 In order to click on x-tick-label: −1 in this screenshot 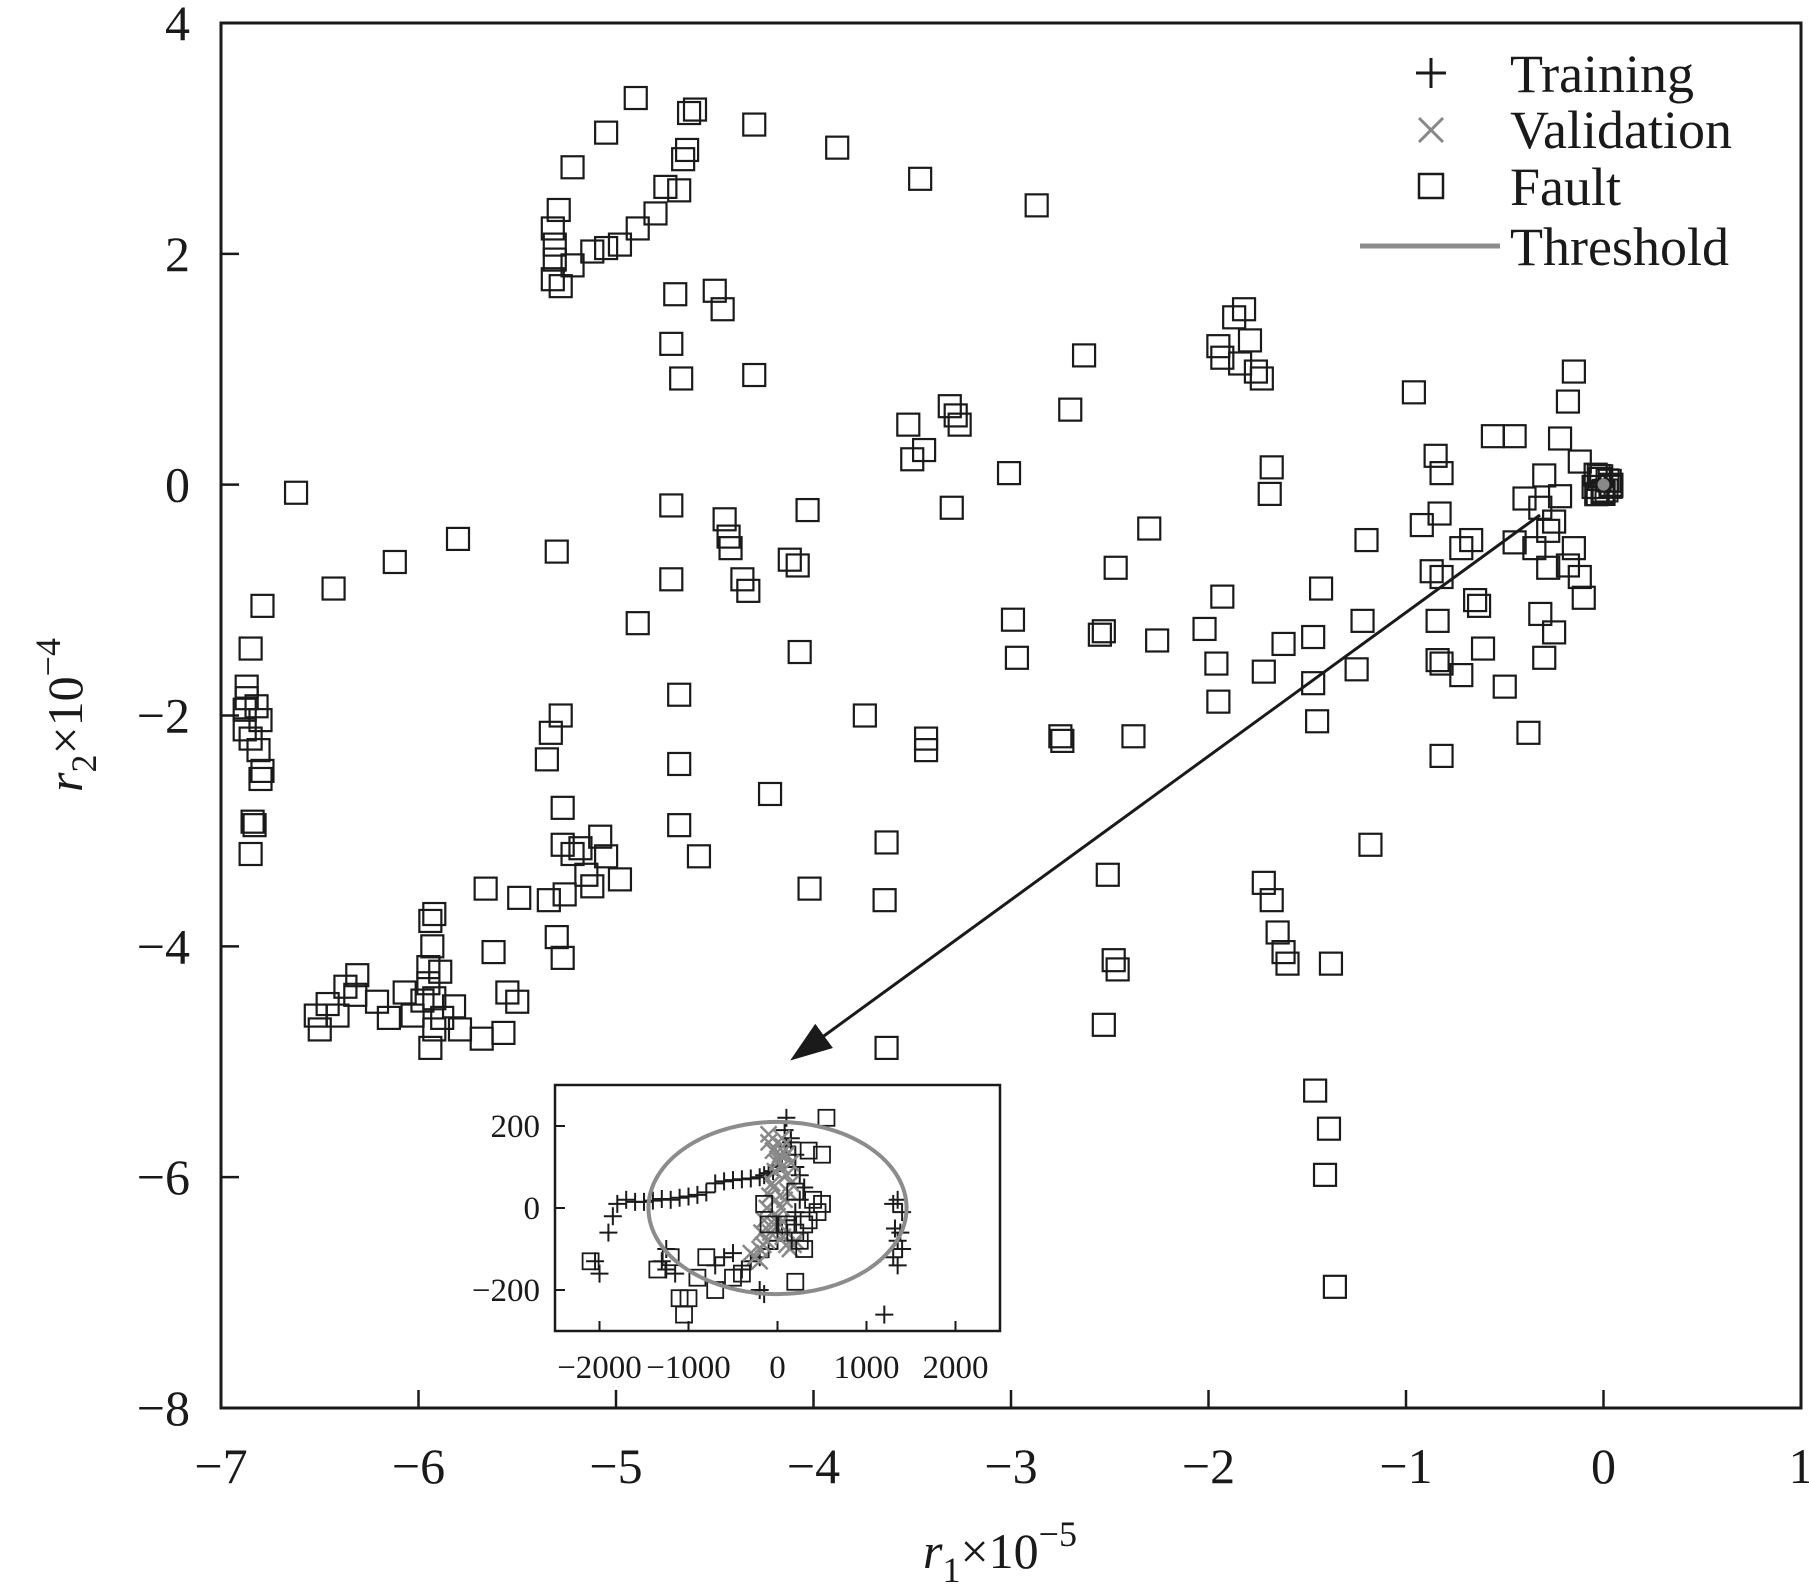, I will do `click(1405, 1466)`.